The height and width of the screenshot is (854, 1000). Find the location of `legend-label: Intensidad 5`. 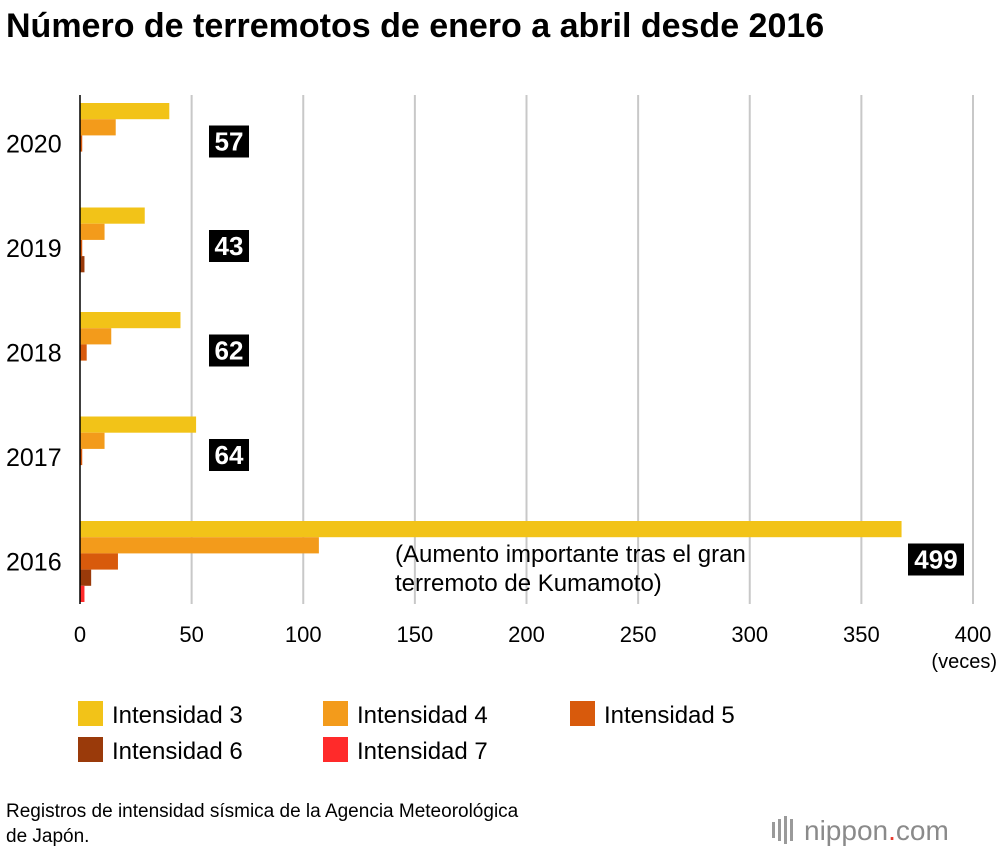

legend-label: Intensidad 5 is located at coordinates (669, 715).